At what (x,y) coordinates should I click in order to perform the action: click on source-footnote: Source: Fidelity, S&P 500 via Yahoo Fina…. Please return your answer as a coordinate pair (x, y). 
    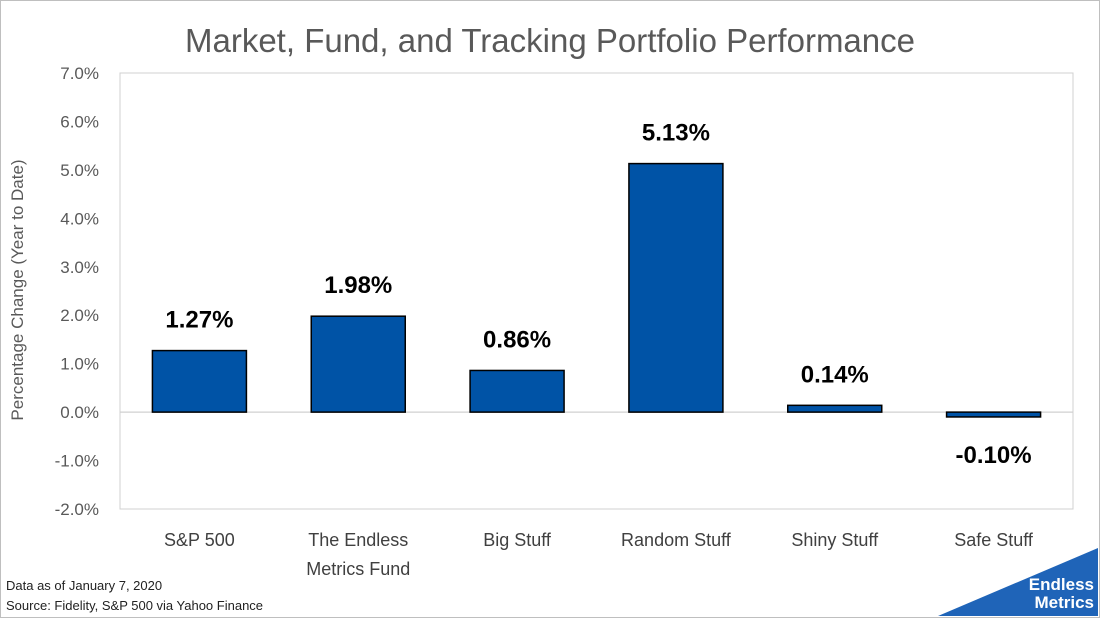
    Looking at the image, I should click on (135, 605).